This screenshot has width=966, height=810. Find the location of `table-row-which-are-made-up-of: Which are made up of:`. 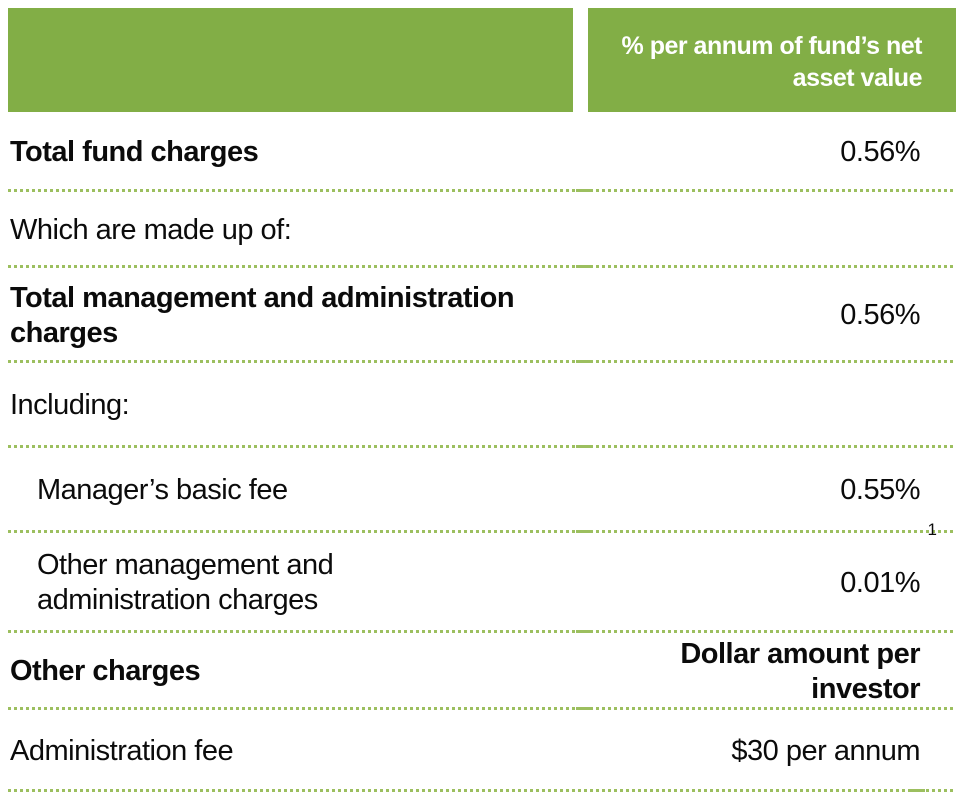

table-row-which-are-made-up-of: Which are made up of: is located at coordinates (482, 230).